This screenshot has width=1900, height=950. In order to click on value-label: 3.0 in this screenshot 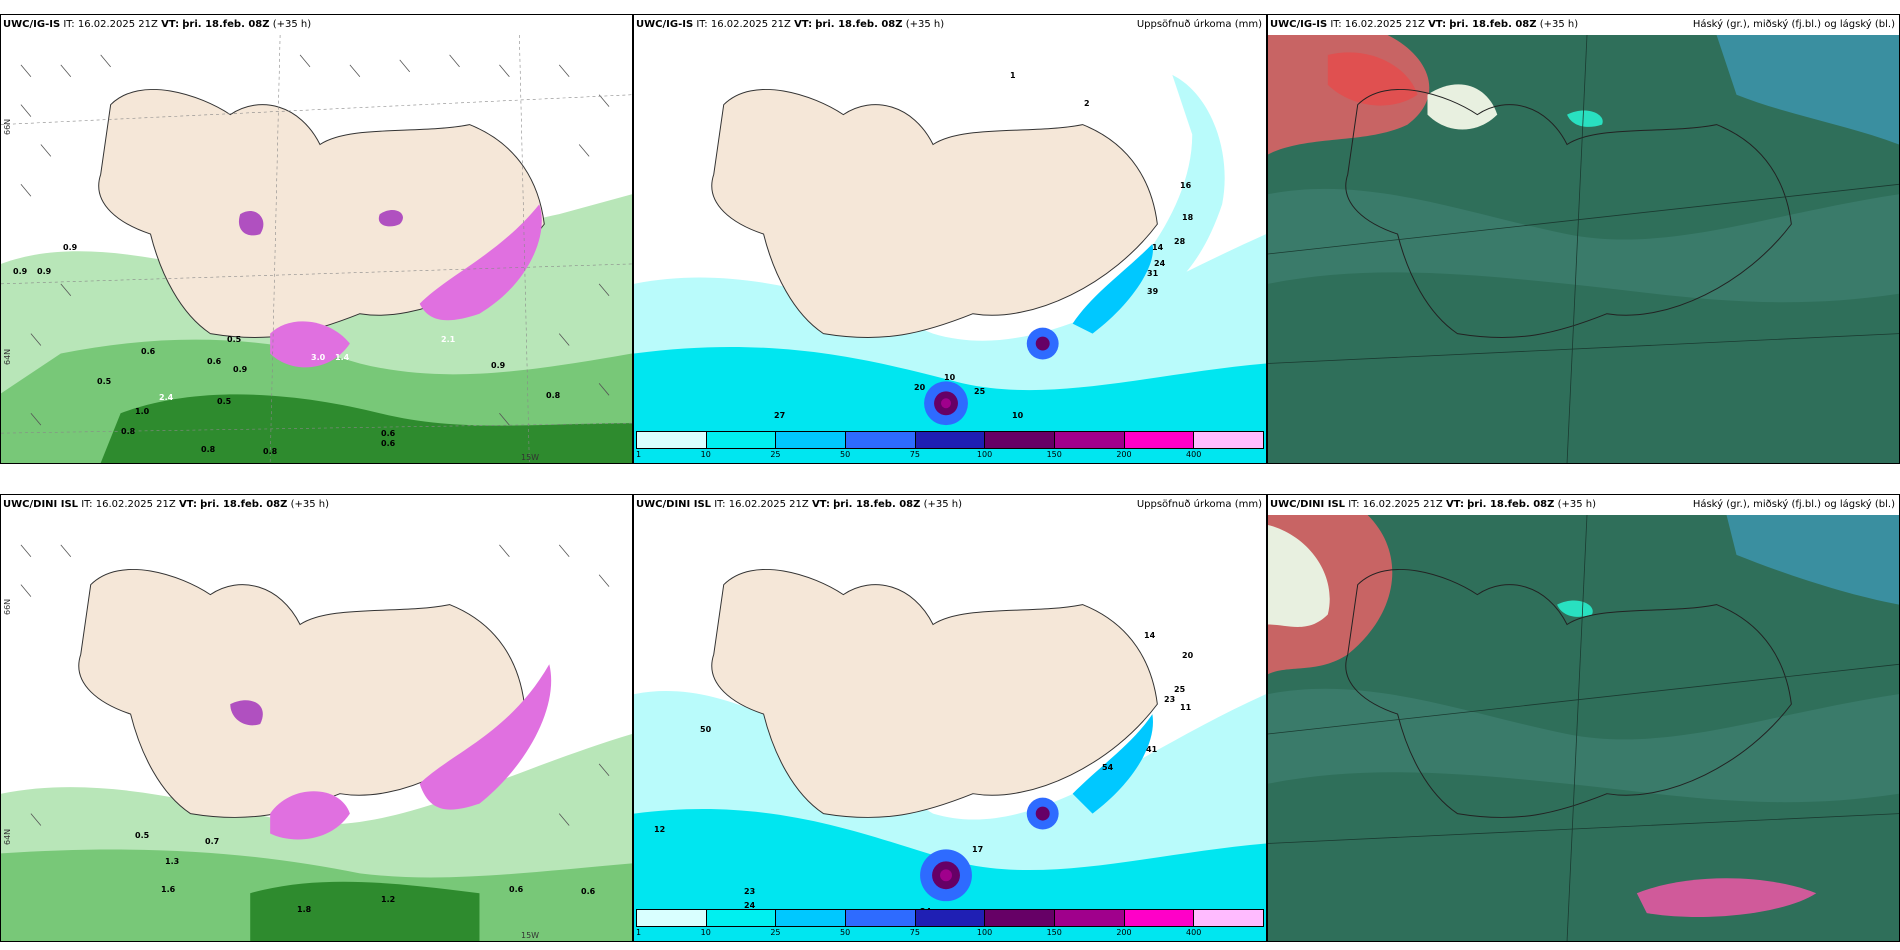, I will do `click(318, 357)`.